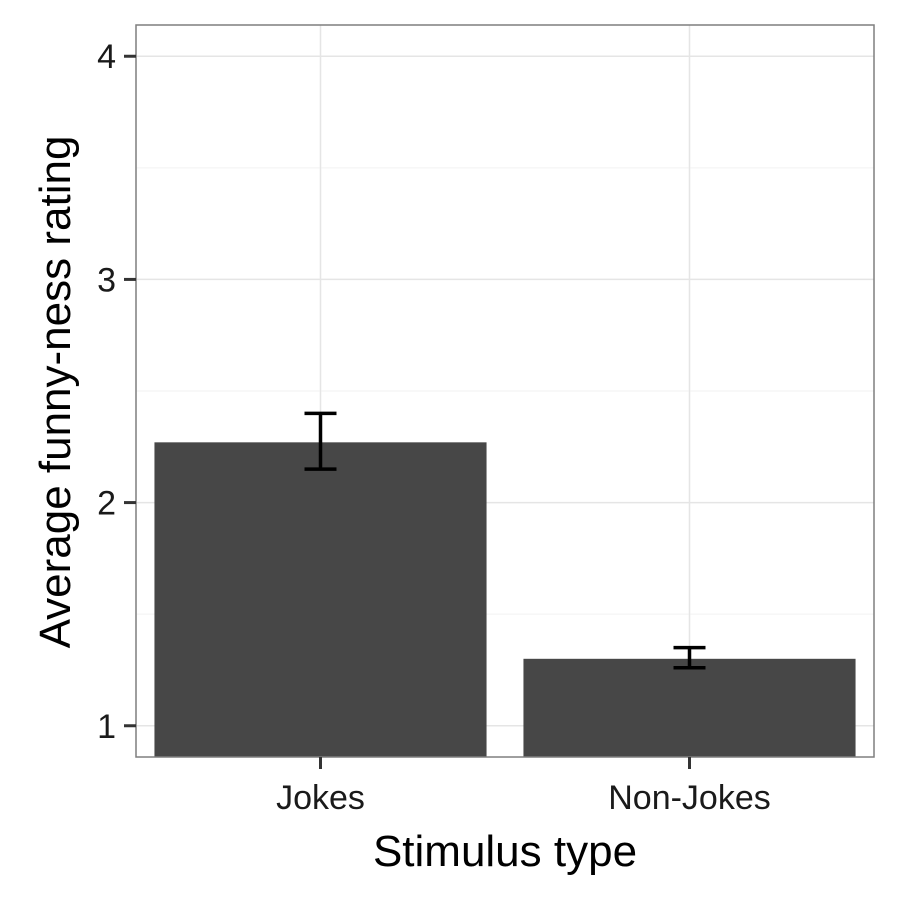  Describe the element at coordinates (106, 504) in the screenshot. I see `y-tick-label: 2` at that location.